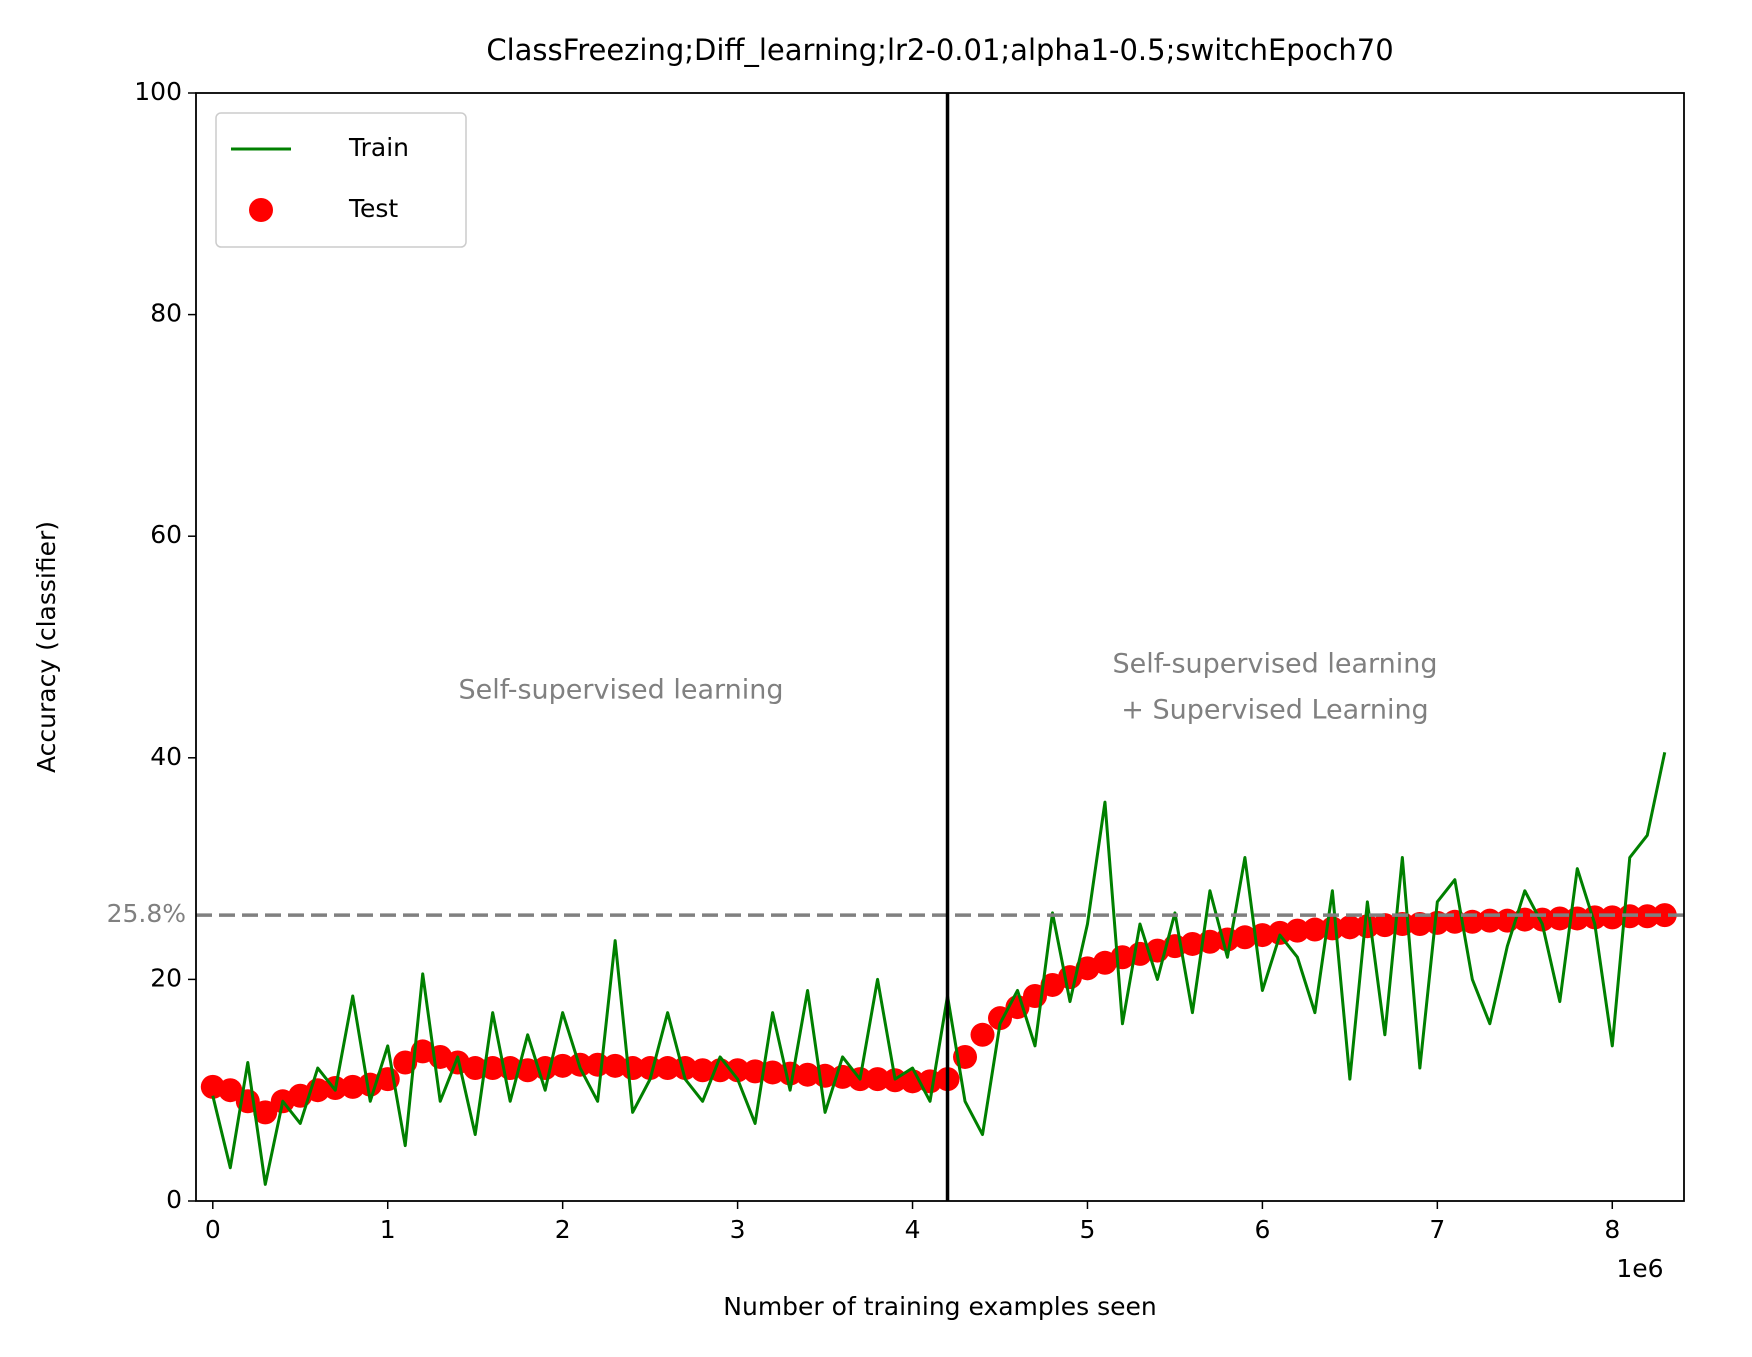 The height and width of the screenshot is (1357, 1752). What do you see at coordinates (1437, 1229) in the screenshot?
I see `x-tick-label: 7` at bounding box center [1437, 1229].